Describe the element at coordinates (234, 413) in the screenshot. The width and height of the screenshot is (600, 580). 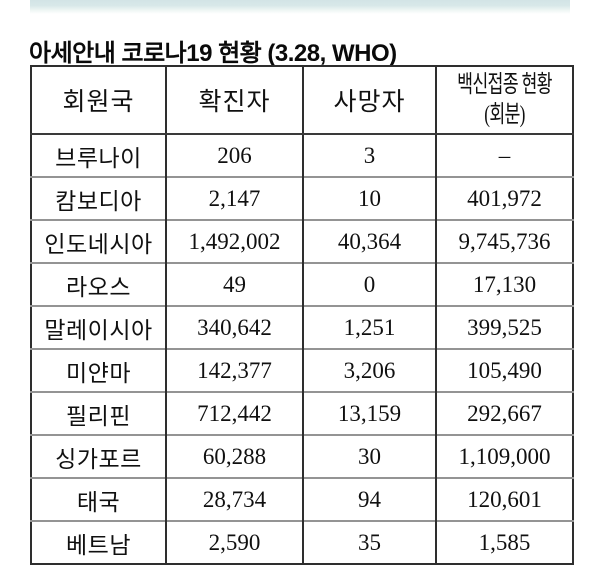
I see `cell-confirmed: 712,442` at that location.